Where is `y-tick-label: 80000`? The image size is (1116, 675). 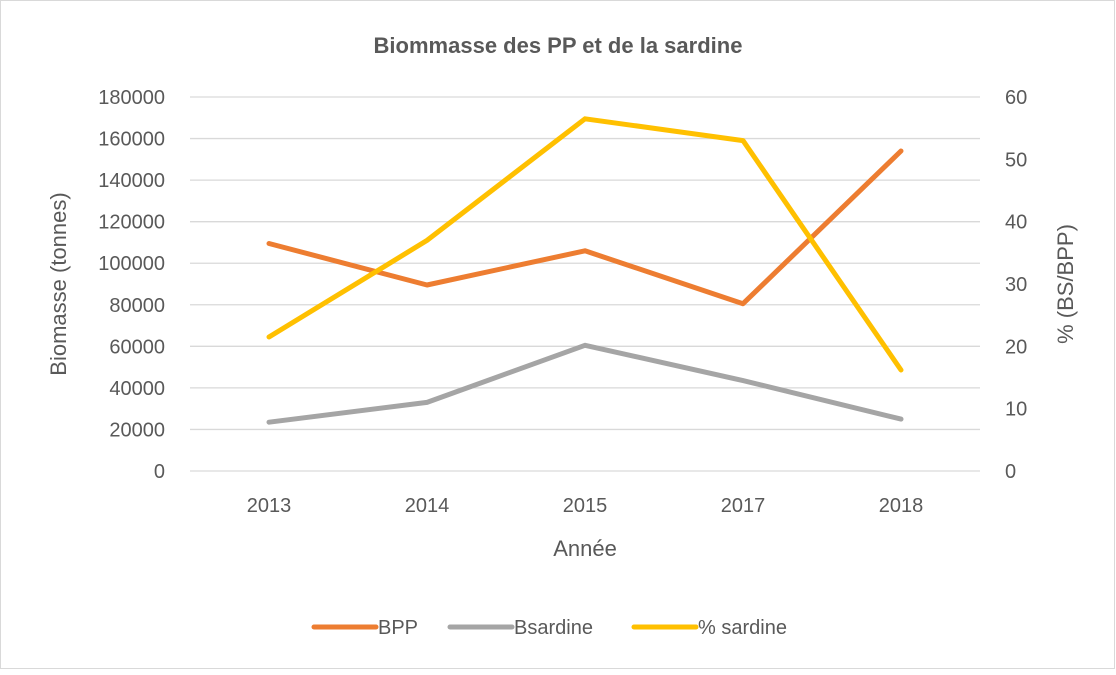 y-tick-label: 80000 is located at coordinates (137, 306).